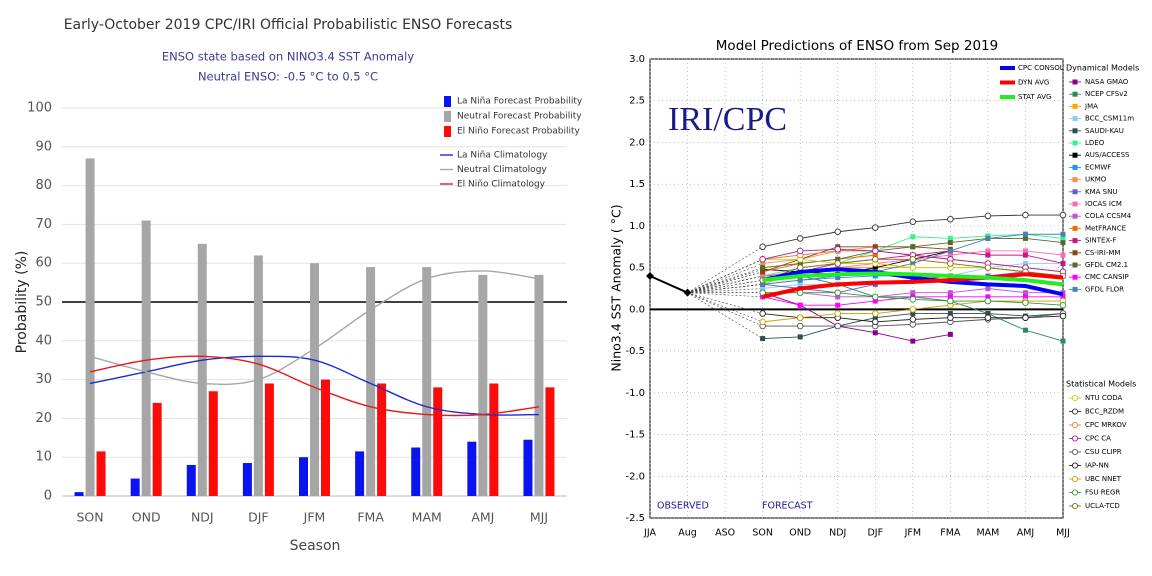  Describe the element at coordinates (1095, 143) in the screenshot. I see `legend-label: LDEO` at that location.